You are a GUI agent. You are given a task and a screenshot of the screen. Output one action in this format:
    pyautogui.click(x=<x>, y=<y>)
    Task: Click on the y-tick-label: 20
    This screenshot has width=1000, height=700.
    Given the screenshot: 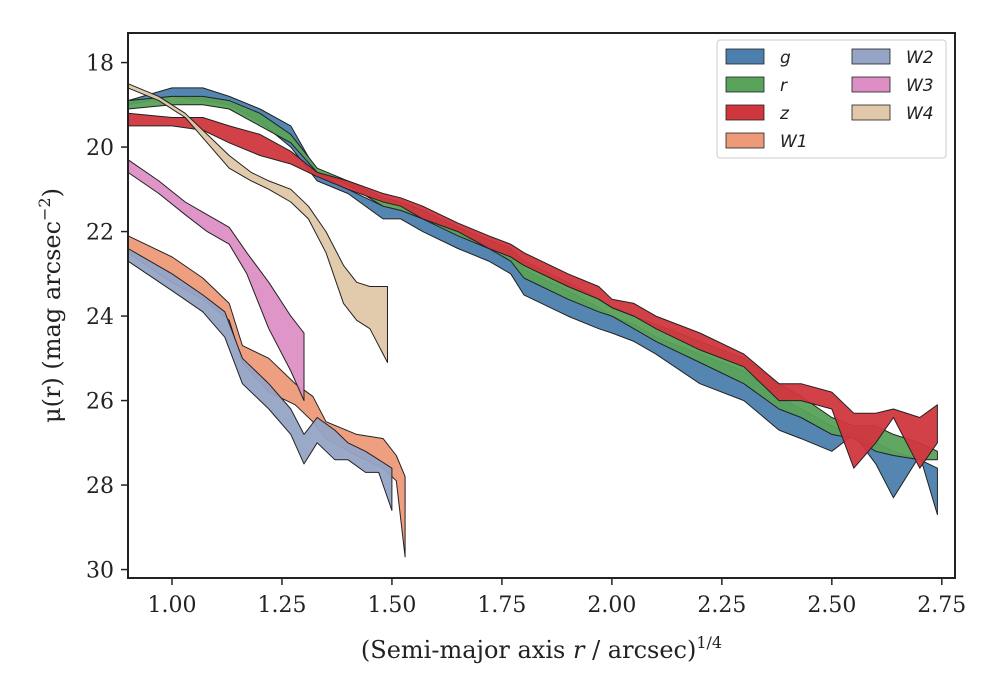 What is the action you would take?
    pyautogui.click(x=100, y=148)
    